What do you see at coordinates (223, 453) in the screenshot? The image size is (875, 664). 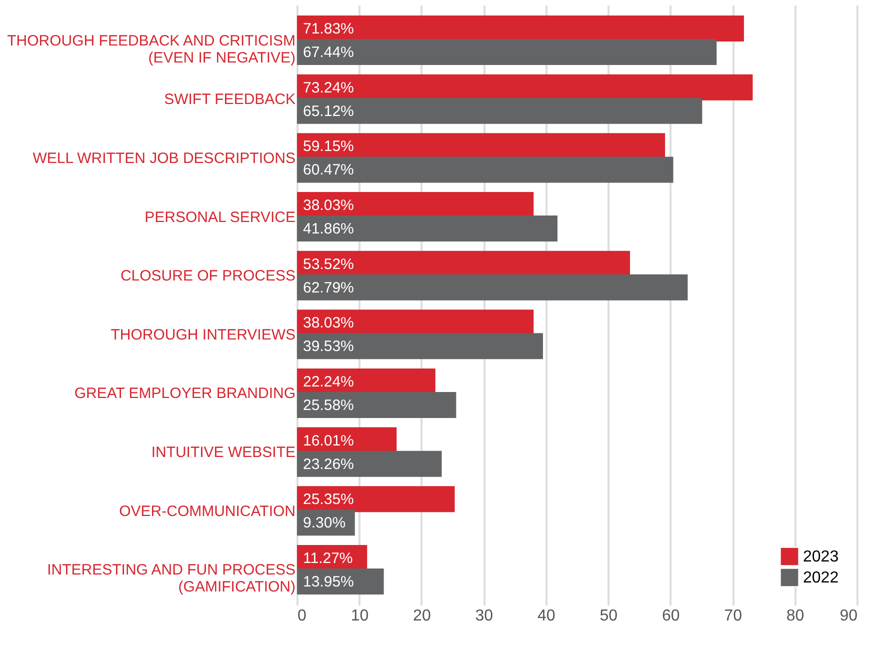 I see `y-tick-label: INTUITIVE WEBSITE` at bounding box center [223, 453].